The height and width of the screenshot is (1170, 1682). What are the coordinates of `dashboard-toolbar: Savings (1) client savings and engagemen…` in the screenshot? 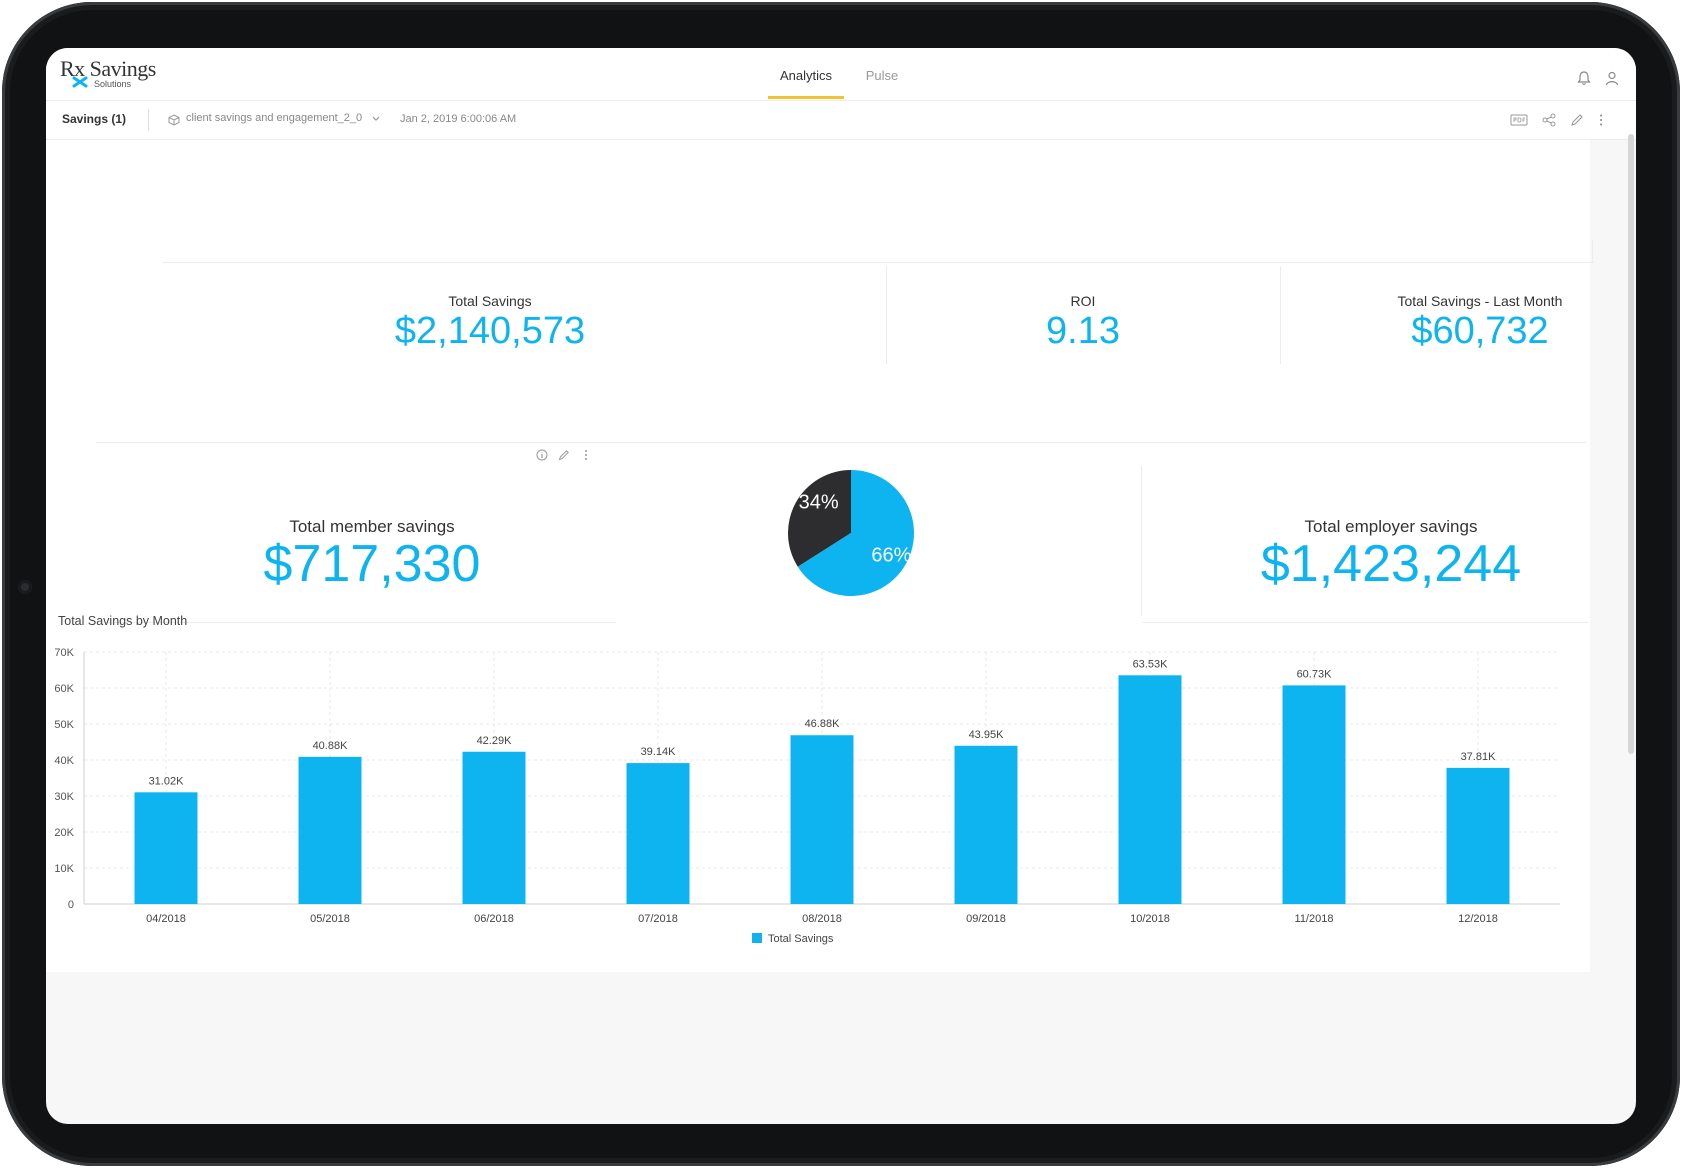 It's located at (841, 120).